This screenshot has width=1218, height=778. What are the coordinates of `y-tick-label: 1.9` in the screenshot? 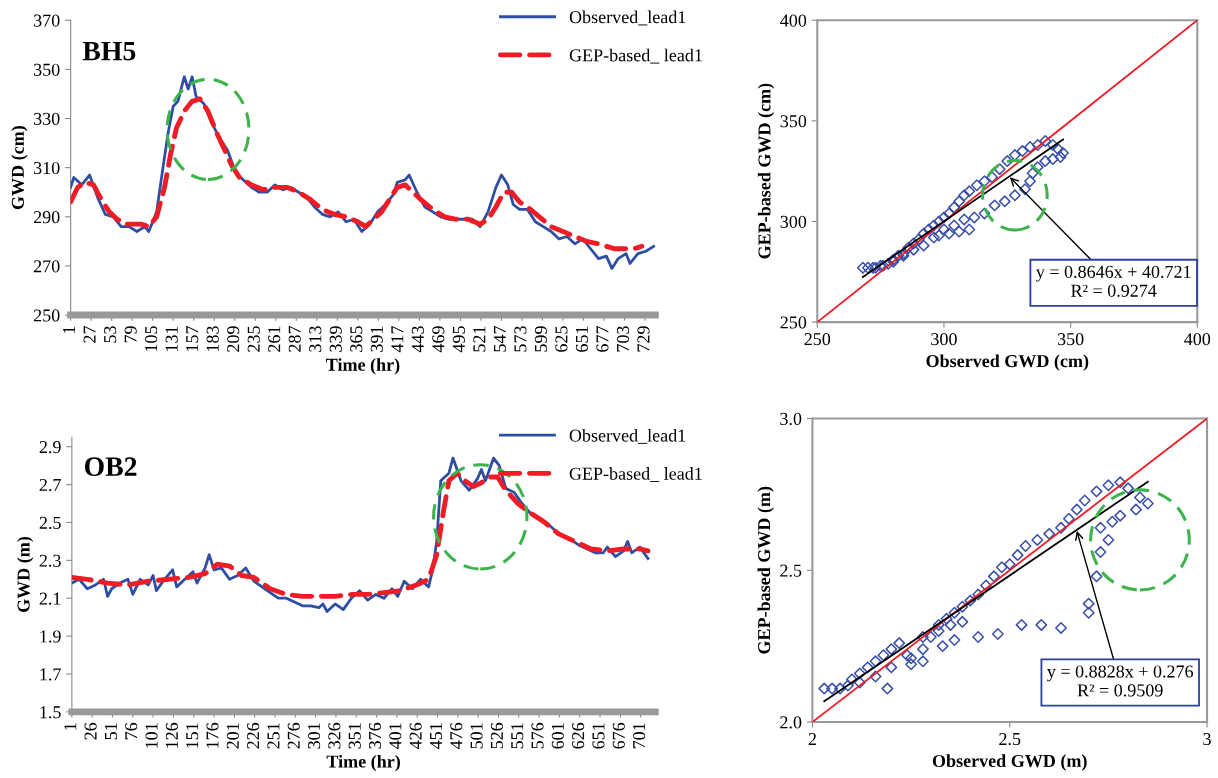 It's located at (50, 636).